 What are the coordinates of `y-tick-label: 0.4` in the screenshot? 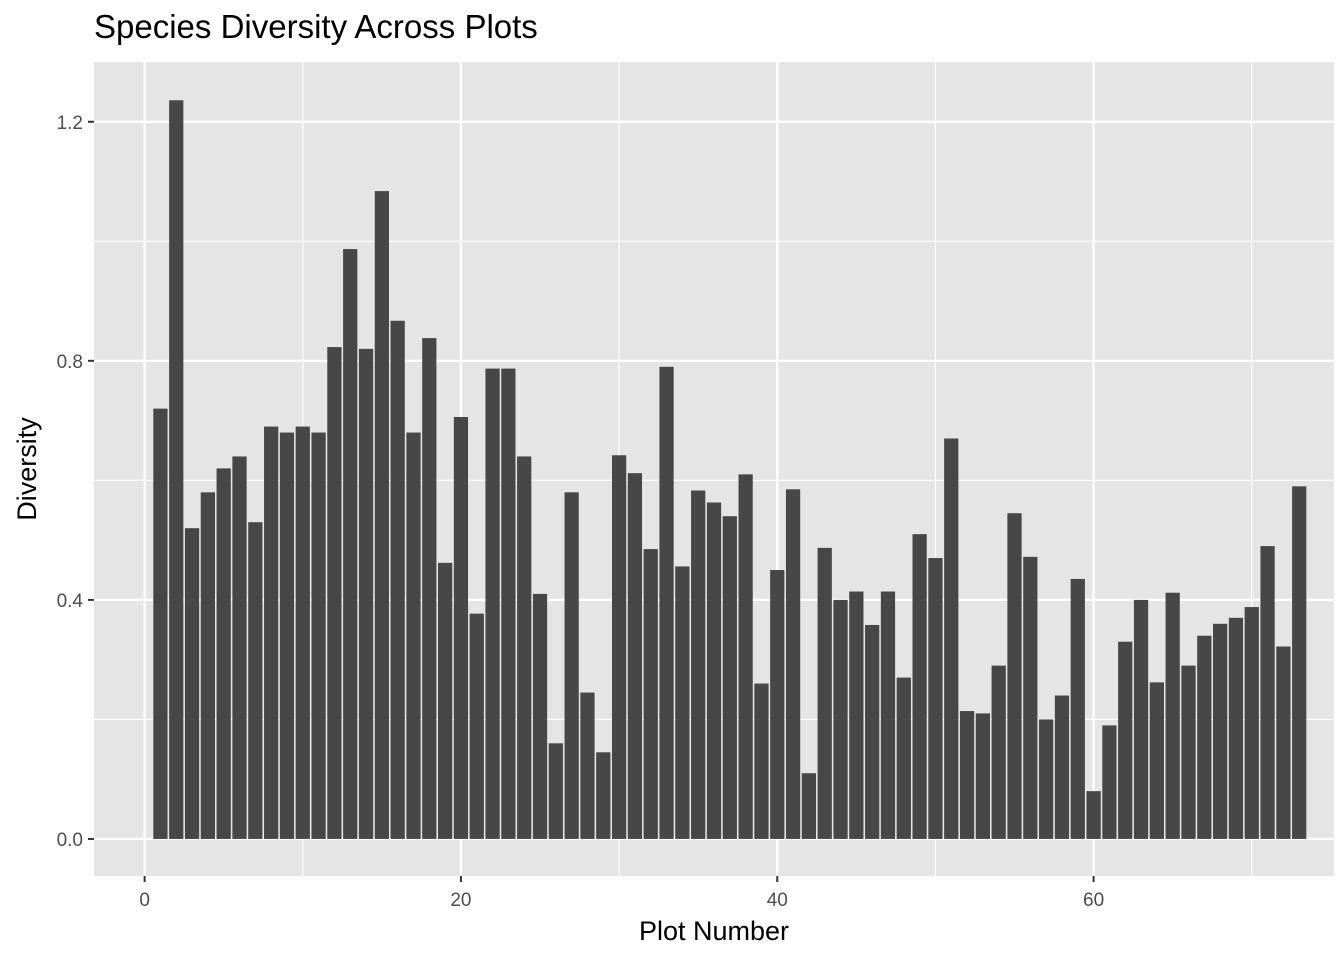 It's located at (70, 601).